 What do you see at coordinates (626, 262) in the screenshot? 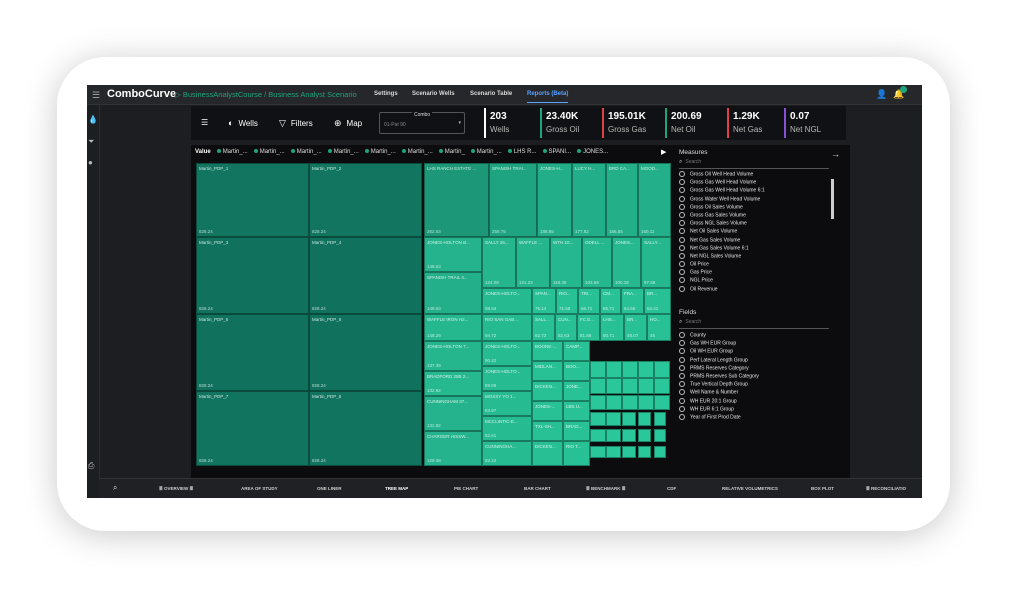
I see `treemap-cell: JONES... 100.18` at bounding box center [626, 262].